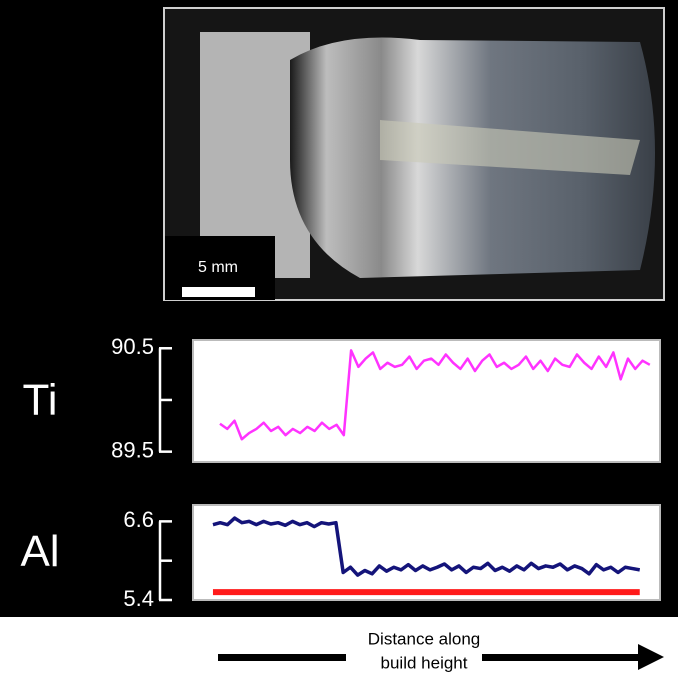 The width and height of the screenshot is (678, 676). I want to click on y-tick-label: 90.5, so click(132, 346).